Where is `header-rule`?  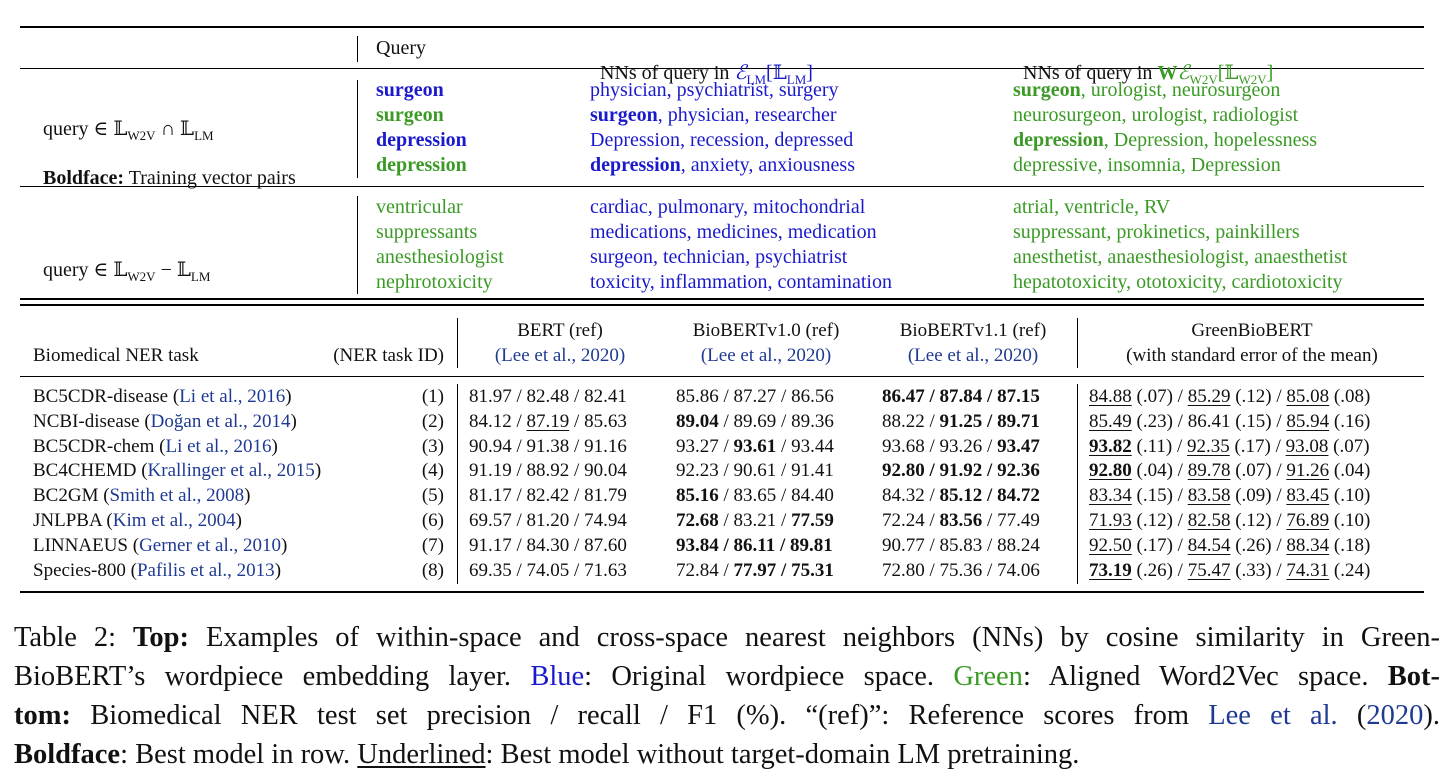 header-rule is located at coordinates (722, 68).